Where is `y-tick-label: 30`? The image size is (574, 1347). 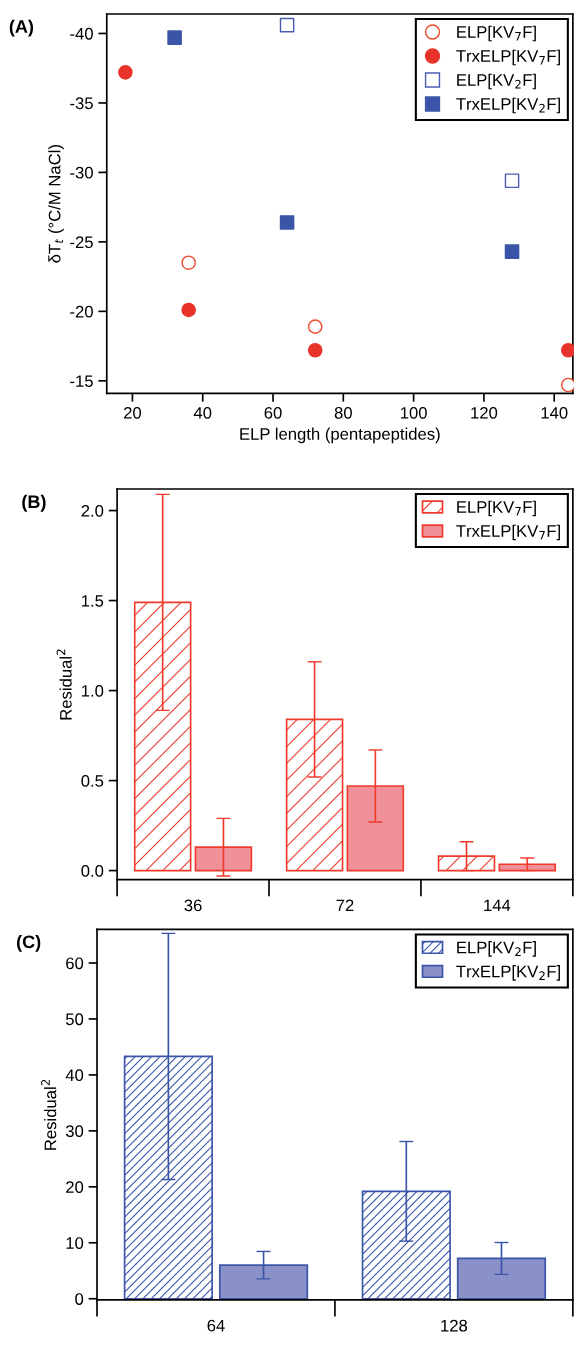 y-tick-label: 30 is located at coordinates (74, 1131).